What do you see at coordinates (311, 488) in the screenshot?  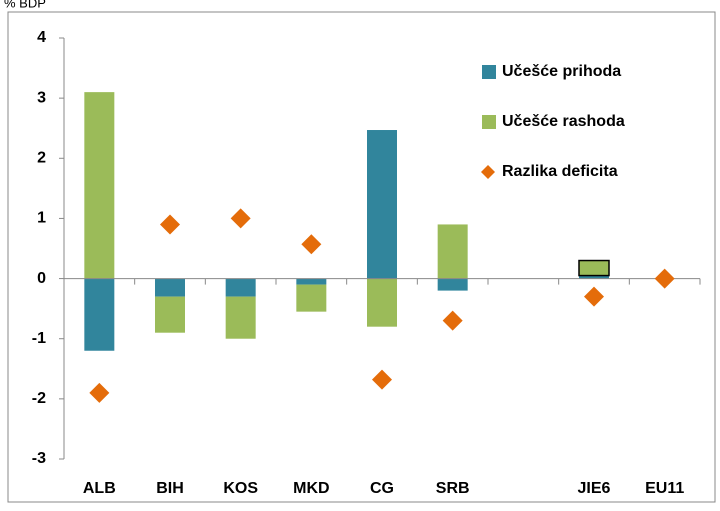 I see `x-tick-label: MKD` at bounding box center [311, 488].